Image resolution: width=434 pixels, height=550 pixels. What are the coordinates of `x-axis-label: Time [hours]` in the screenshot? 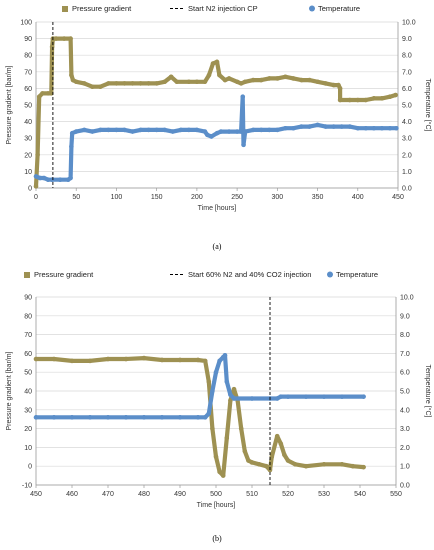 It's located at (217, 208).